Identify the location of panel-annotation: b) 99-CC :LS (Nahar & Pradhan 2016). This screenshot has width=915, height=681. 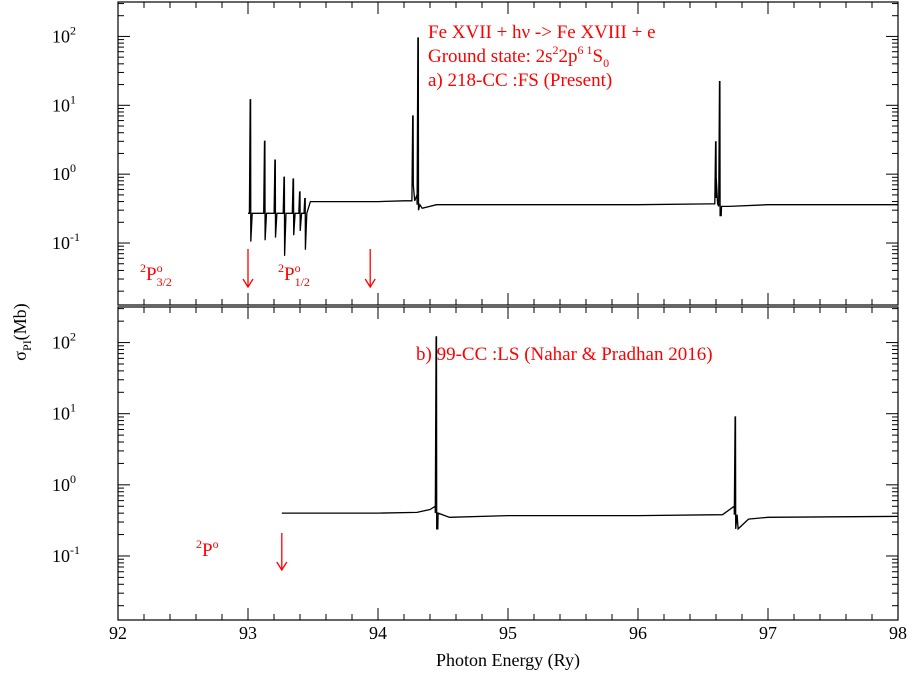
(564, 354).